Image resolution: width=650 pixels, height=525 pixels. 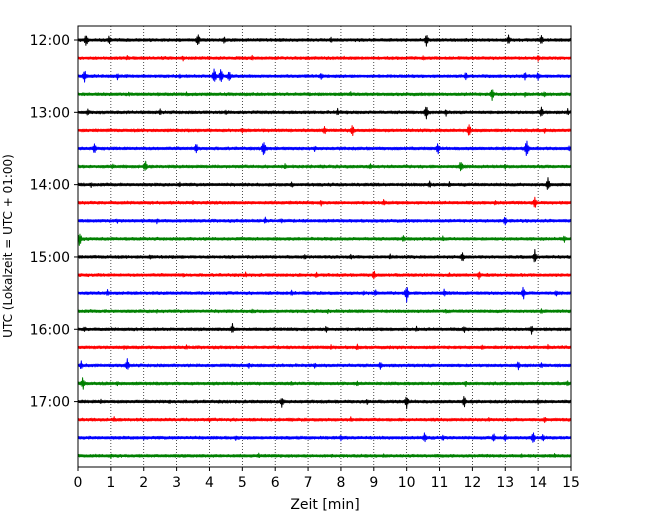 I want to click on x-tick-label-12: 12, so click(x=472, y=483).